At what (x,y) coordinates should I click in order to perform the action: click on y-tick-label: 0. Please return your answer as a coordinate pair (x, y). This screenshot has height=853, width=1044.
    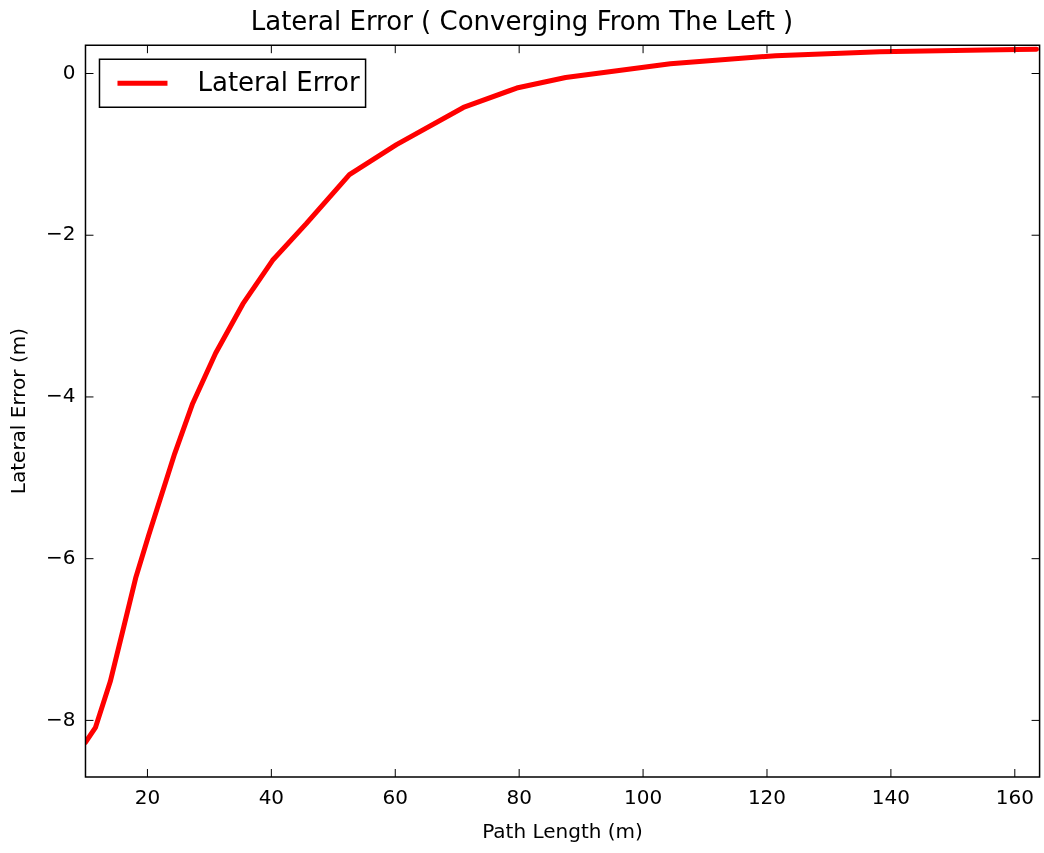
    Looking at the image, I should click on (69, 71).